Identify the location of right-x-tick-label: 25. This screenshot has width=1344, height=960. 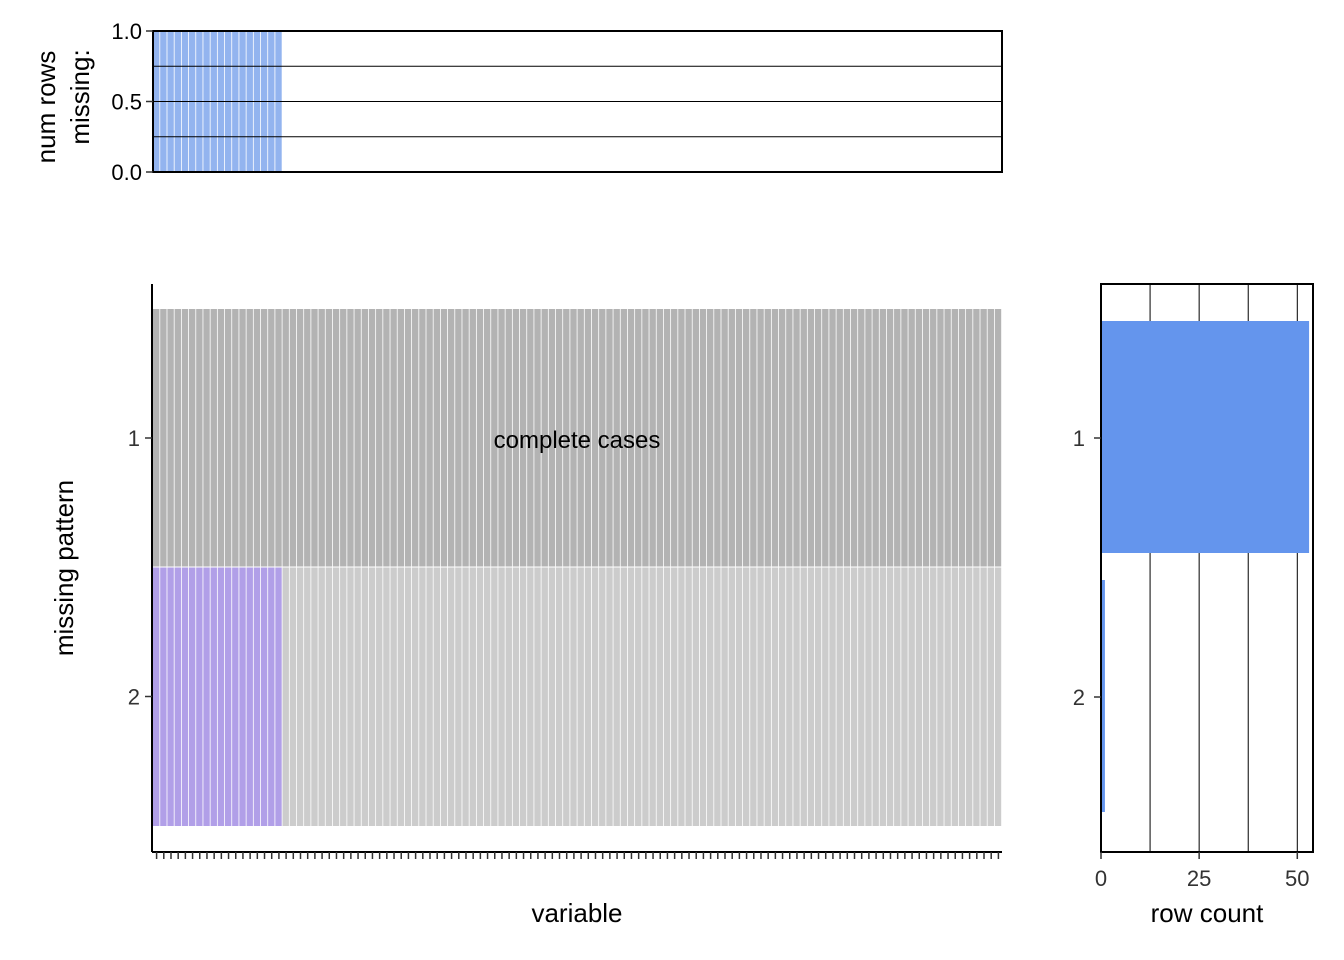
(1199, 878).